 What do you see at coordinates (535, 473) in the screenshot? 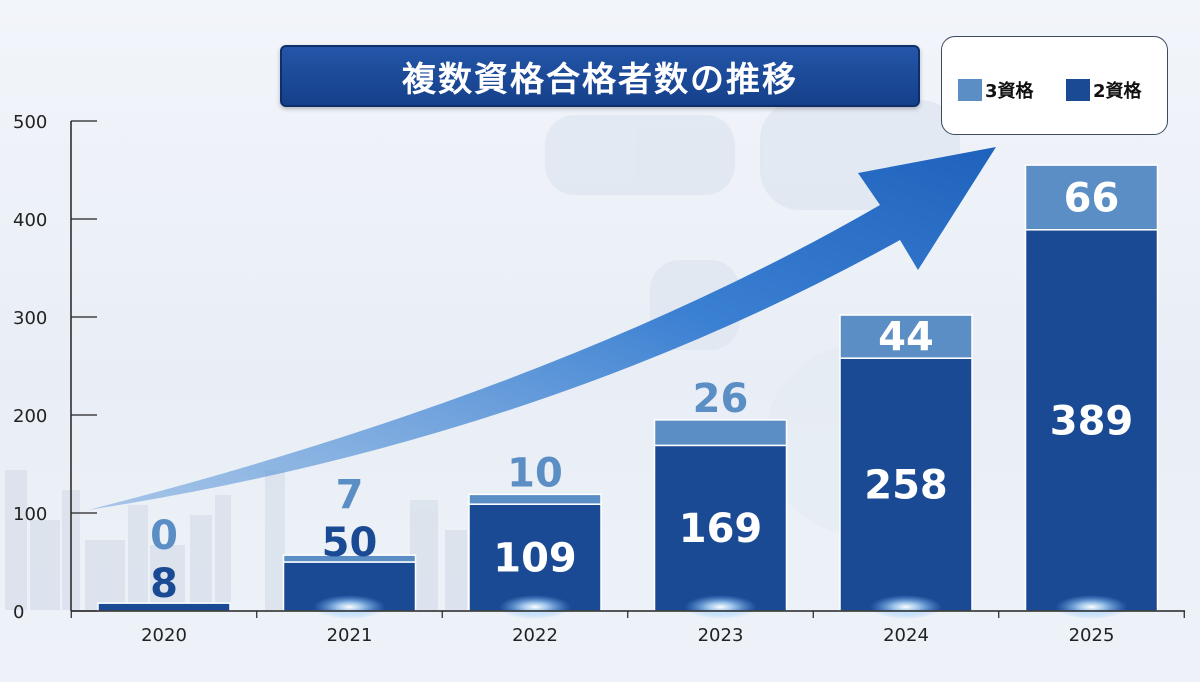
I see `value-label-3-qualifications-2022: 10` at bounding box center [535, 473].